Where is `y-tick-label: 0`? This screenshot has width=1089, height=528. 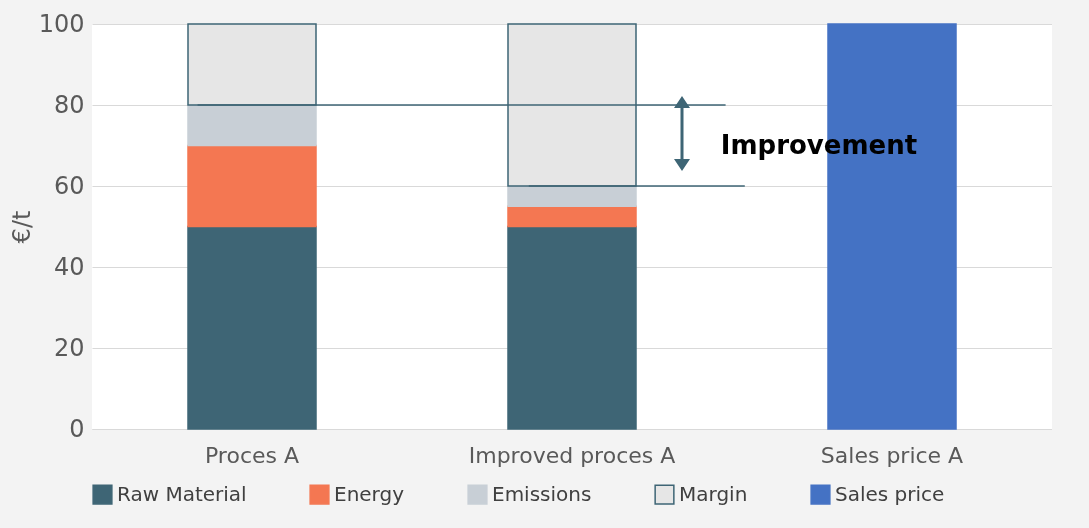
y-tick-label: 0 is located at coordinates (77, 428).